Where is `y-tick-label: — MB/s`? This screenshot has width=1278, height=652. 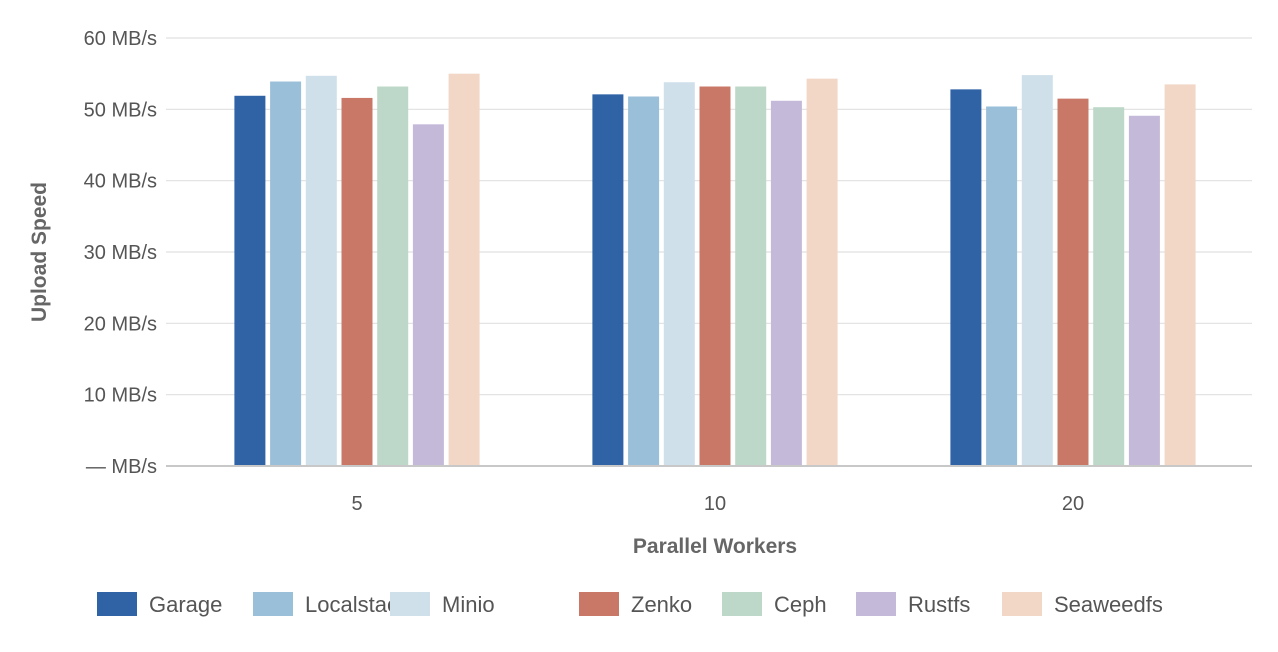 y-tick-label: — MB/s is located at coordinates (121, 467).